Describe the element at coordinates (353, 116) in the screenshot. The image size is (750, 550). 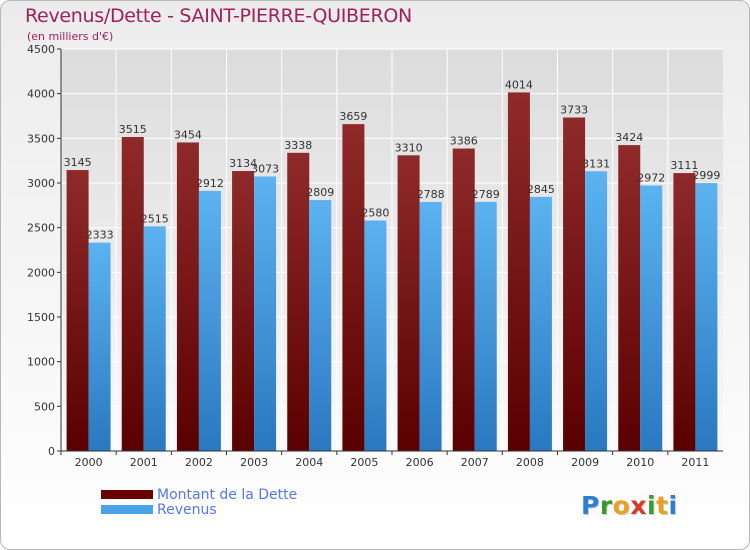
I see `data-label: 3659` at that location.